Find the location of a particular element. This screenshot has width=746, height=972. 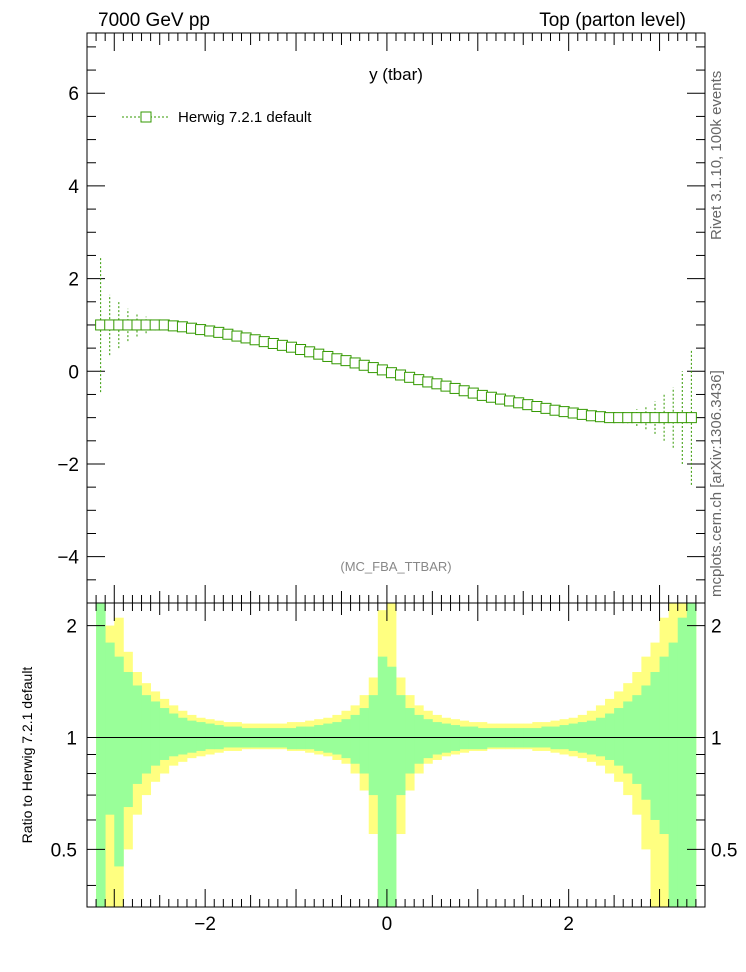

ratio-y-axis-label: Ratio to Herwig 7.2.1 default is located at coordinates (27, 755).